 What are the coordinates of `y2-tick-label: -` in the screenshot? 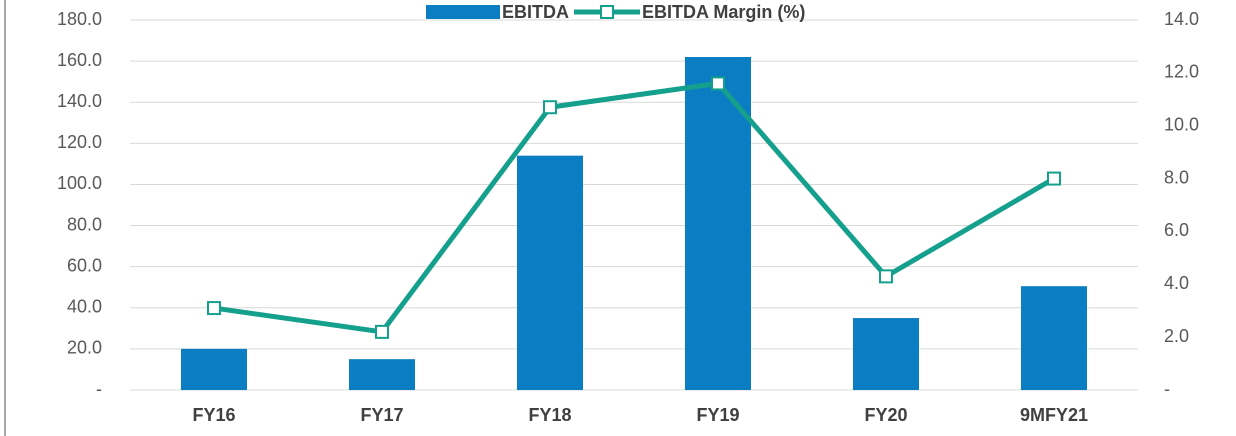 It's located at (1167, 389).